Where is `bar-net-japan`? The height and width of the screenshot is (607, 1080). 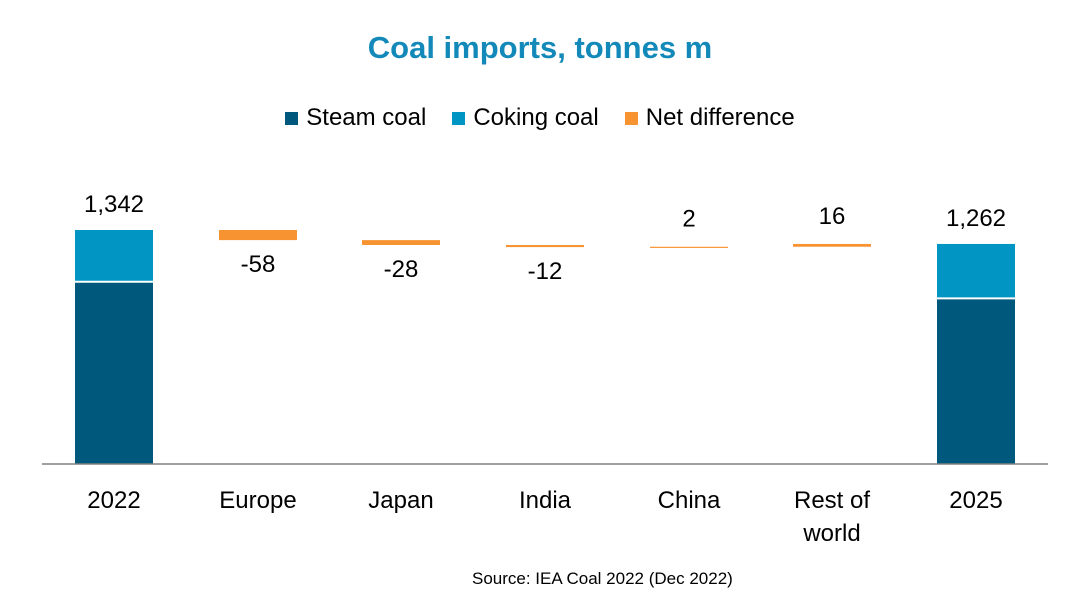 bar-net-japan is located at coordinates (401, 242).